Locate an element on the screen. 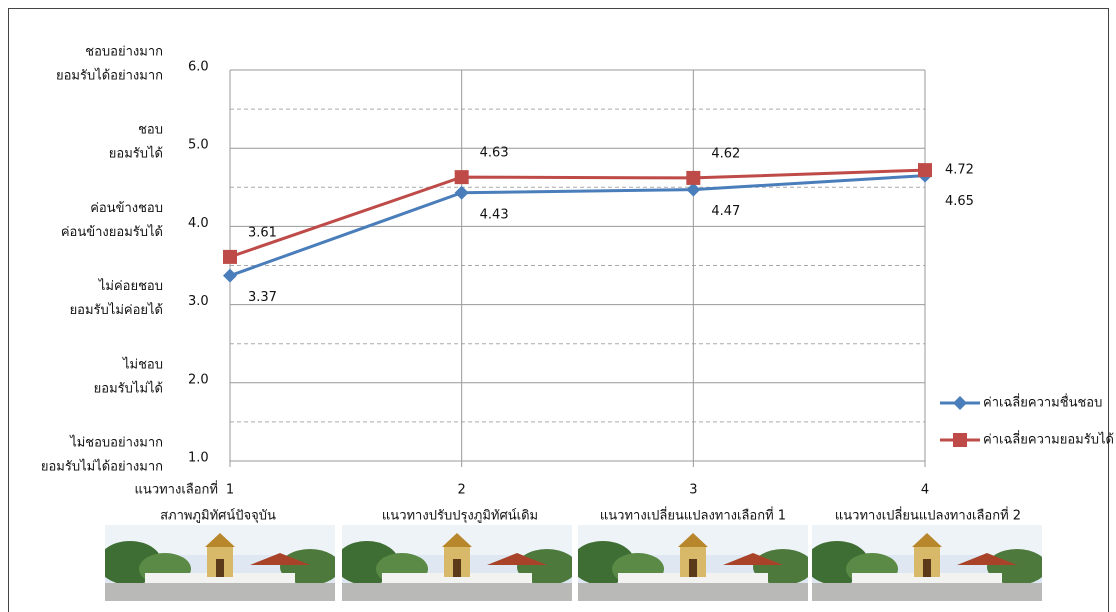 This screenshot has height=612, width=1116. data-label: 4.72 is located at coordinates (959, 170).